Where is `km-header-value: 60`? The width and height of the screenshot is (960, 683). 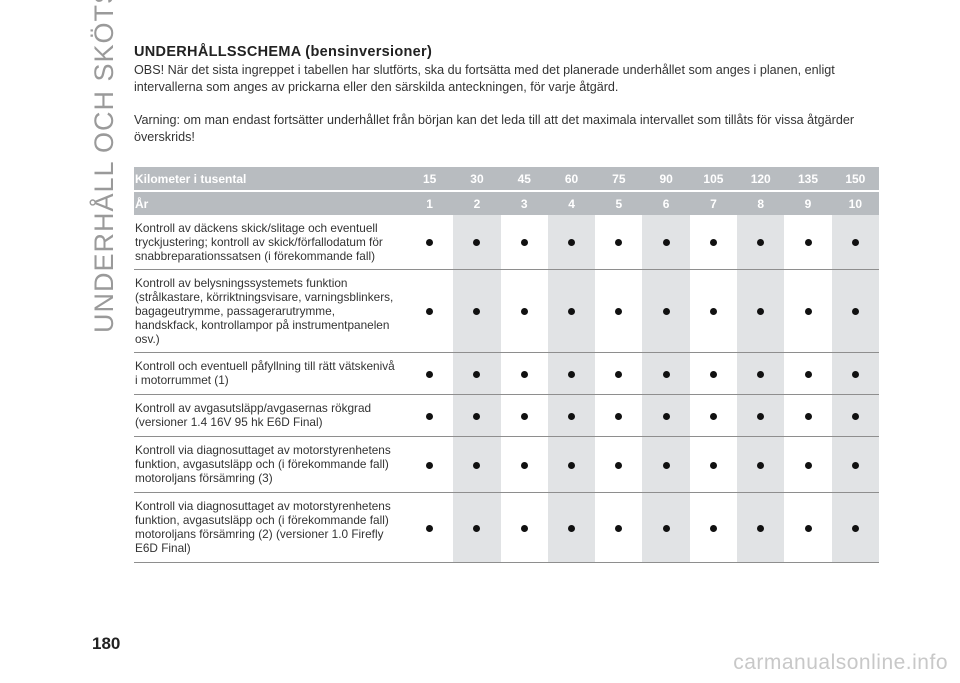
km-header-value: 60 is located at coordinates (571, 178).